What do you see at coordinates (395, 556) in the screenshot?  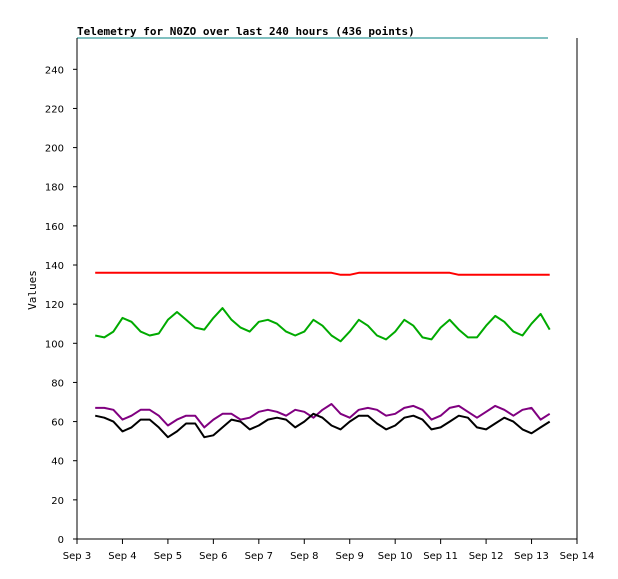 I see `x-tick-label: Sep 10` at bounding box center [395, 556].